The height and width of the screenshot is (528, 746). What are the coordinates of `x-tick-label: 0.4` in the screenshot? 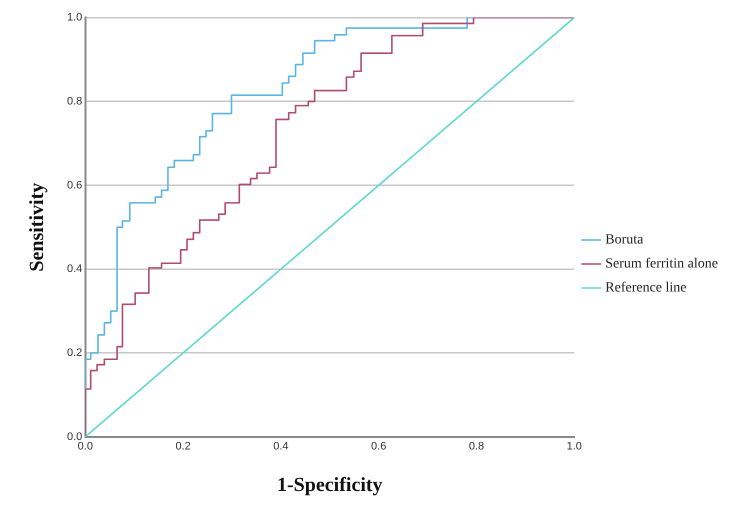 It's located at (281, 446).